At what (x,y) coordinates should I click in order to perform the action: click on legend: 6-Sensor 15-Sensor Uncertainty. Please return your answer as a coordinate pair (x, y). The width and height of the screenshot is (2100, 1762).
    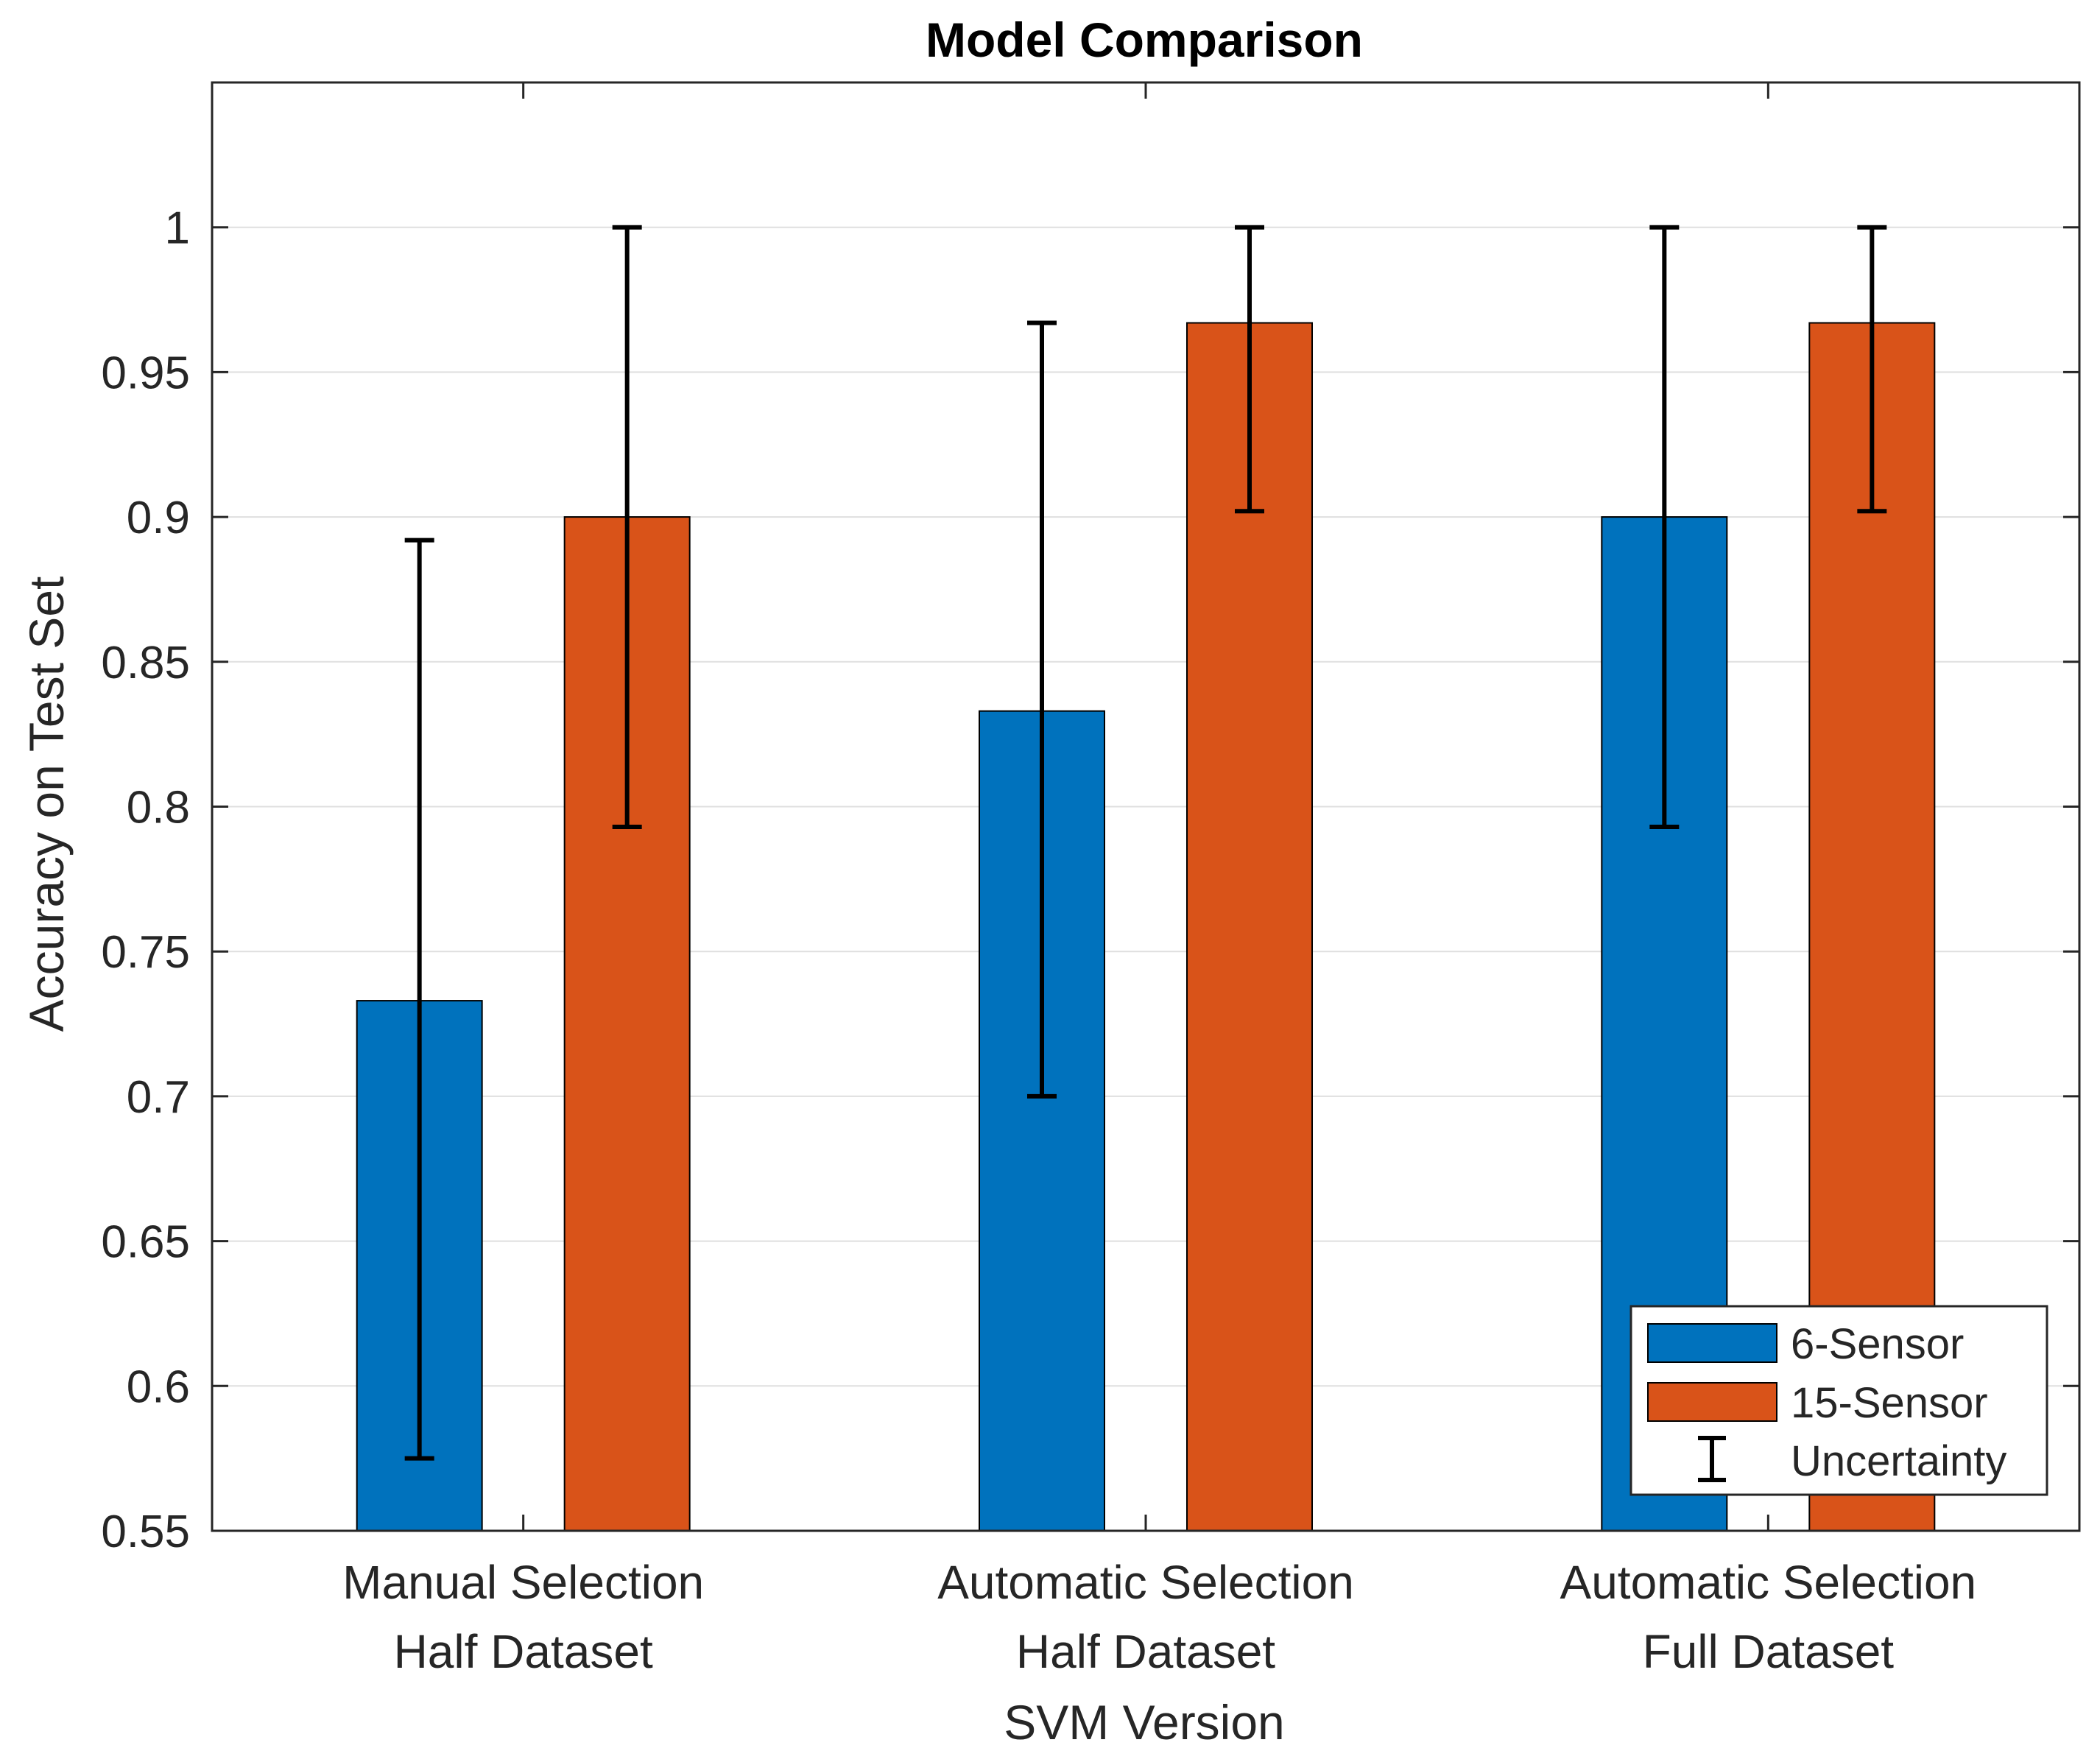
    Looking at the image, I should click on (1838, 1401).